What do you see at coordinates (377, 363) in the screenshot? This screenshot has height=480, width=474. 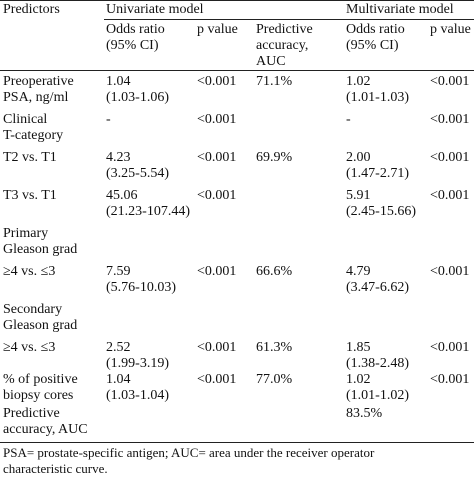 I see `row-multi-ci: (1.38-2.48)` at bounding box center [377, 363].